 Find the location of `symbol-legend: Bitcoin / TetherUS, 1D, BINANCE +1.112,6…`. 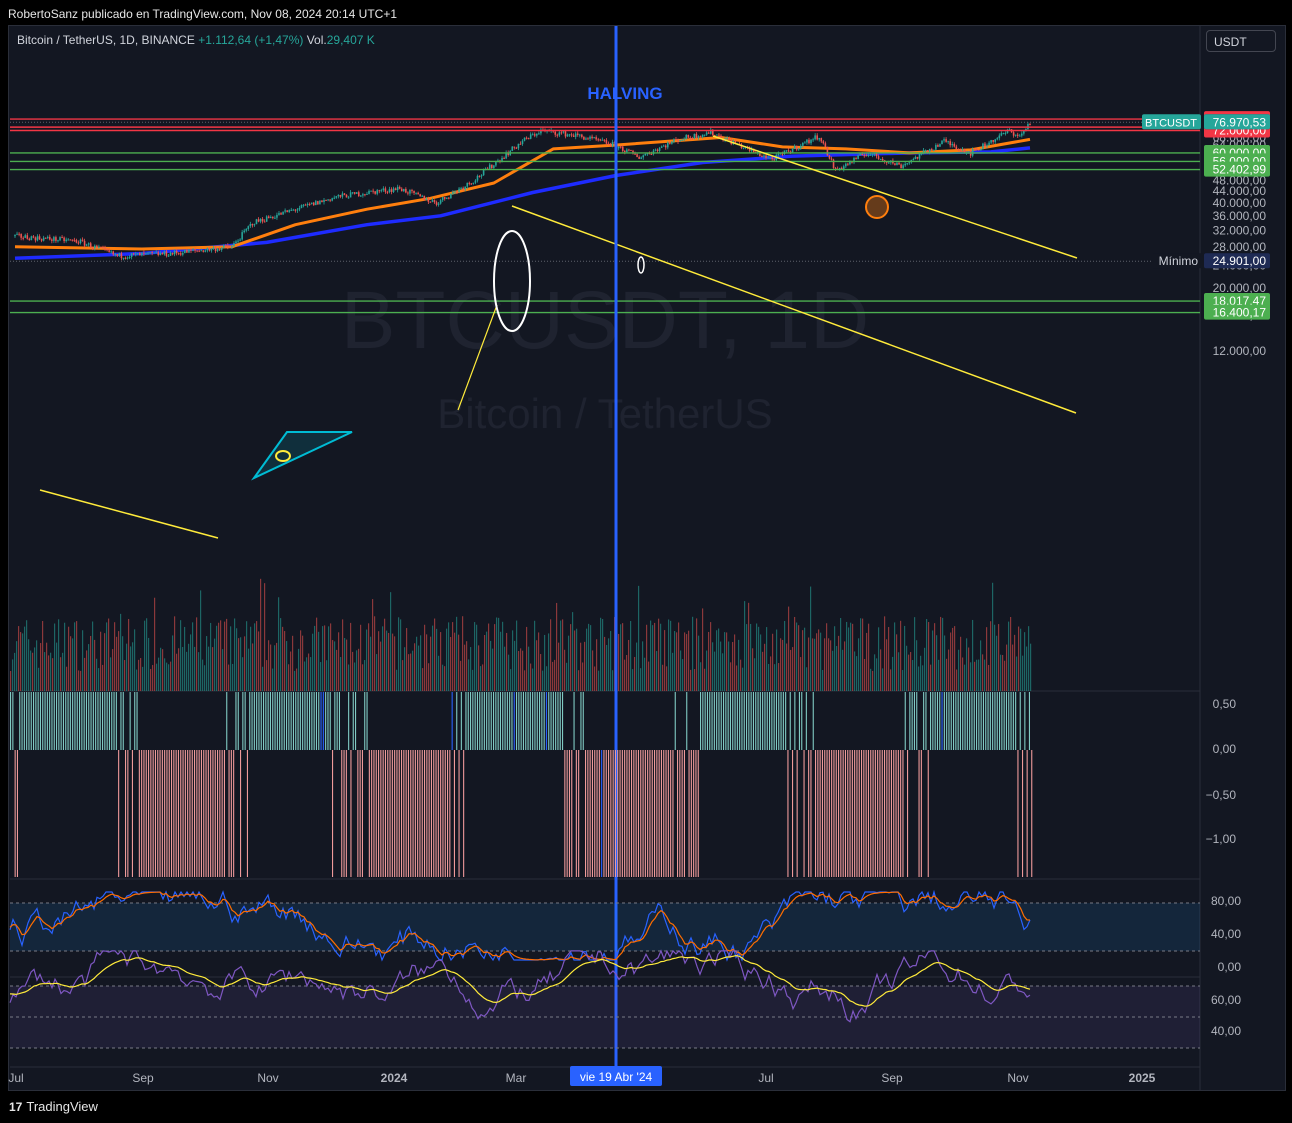

symbol-legend: Bitcoin / TetherUS, 1D, BINANCE +1.112,6… is located at coordinates (196, 40).